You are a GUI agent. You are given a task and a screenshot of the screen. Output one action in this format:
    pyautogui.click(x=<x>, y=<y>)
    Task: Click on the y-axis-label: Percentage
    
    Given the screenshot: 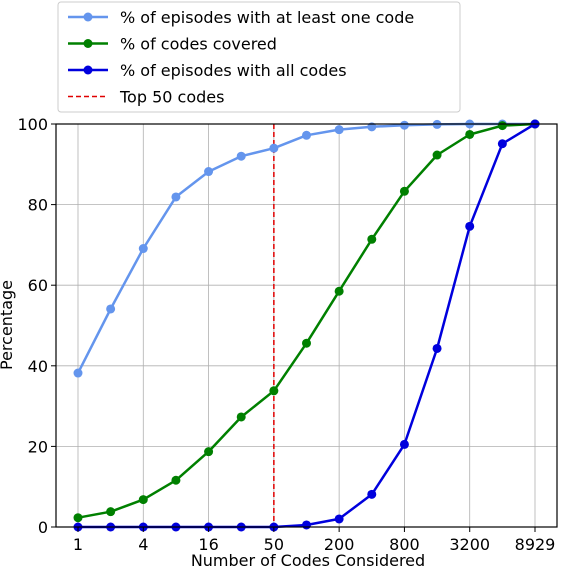 What is the action you would take?
    pyautogui.click(x=8, y=325)
    